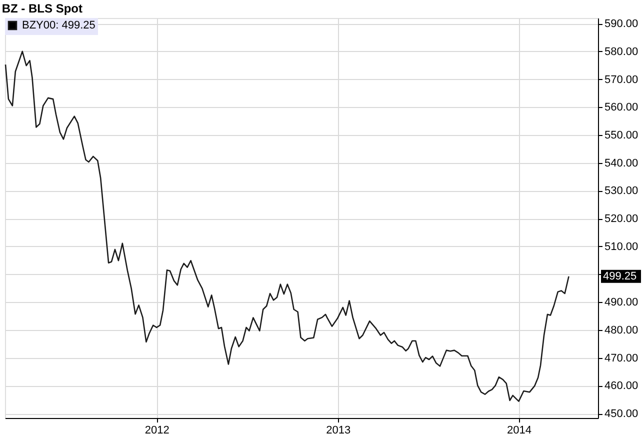 This screenshot has height=436, width=642. Describe the element at coordinates (621, 135) in the screenshot. I see `y-tick-label: 550.00` at that location.